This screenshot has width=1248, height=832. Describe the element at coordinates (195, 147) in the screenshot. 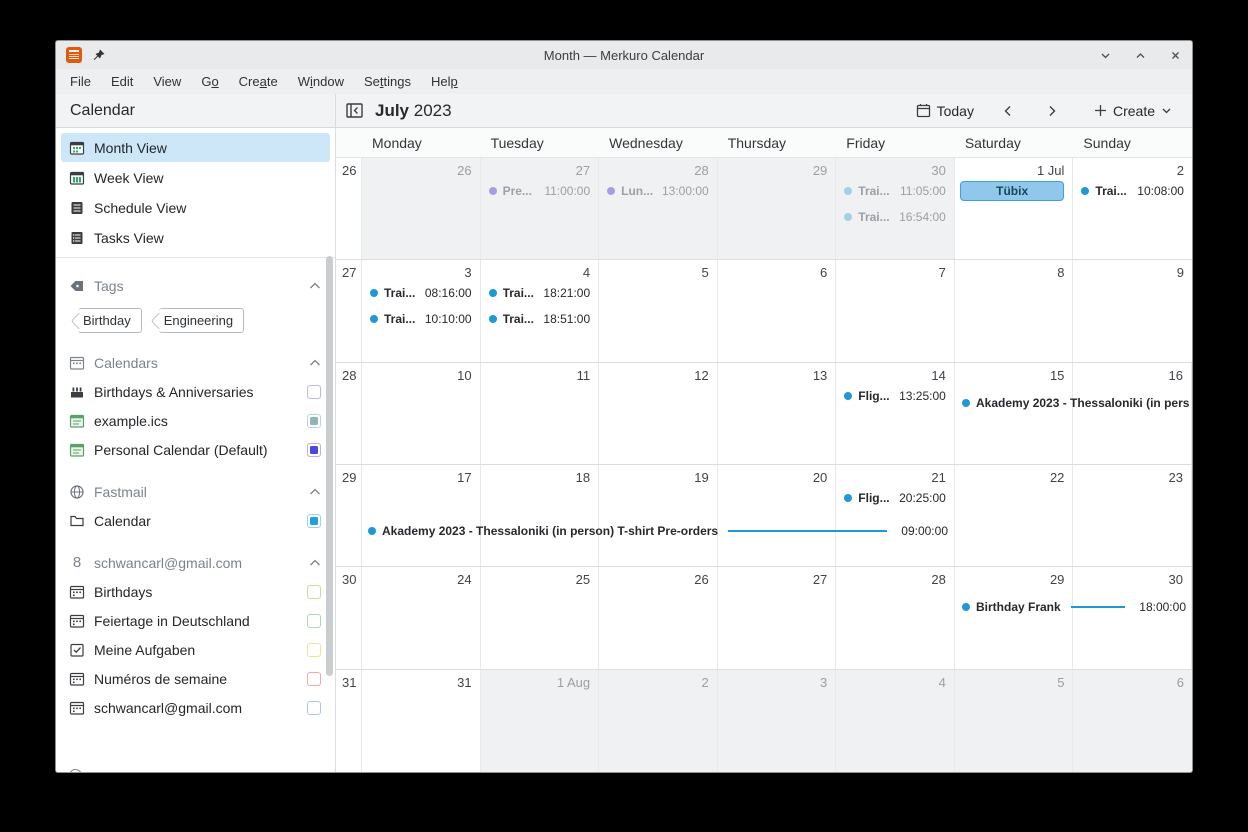

I see `sidebar-item-month-view: Month View` at that location.